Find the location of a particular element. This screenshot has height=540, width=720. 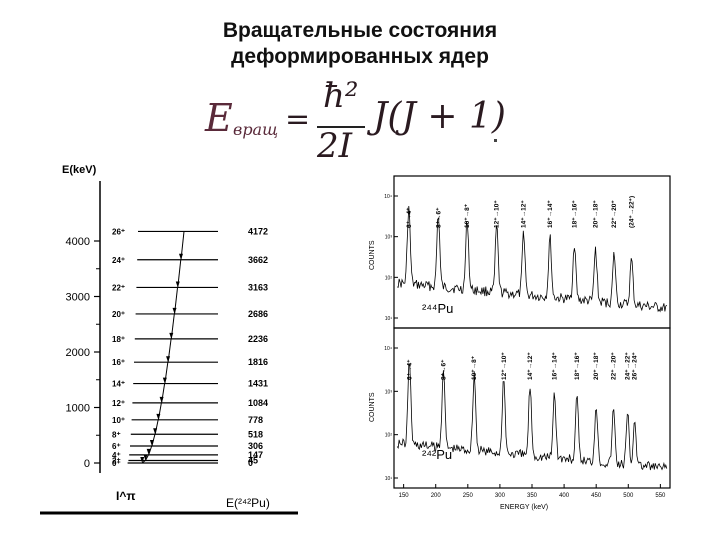

spectrum-x-tick-label: 200 is located at coordinates (436, 496).